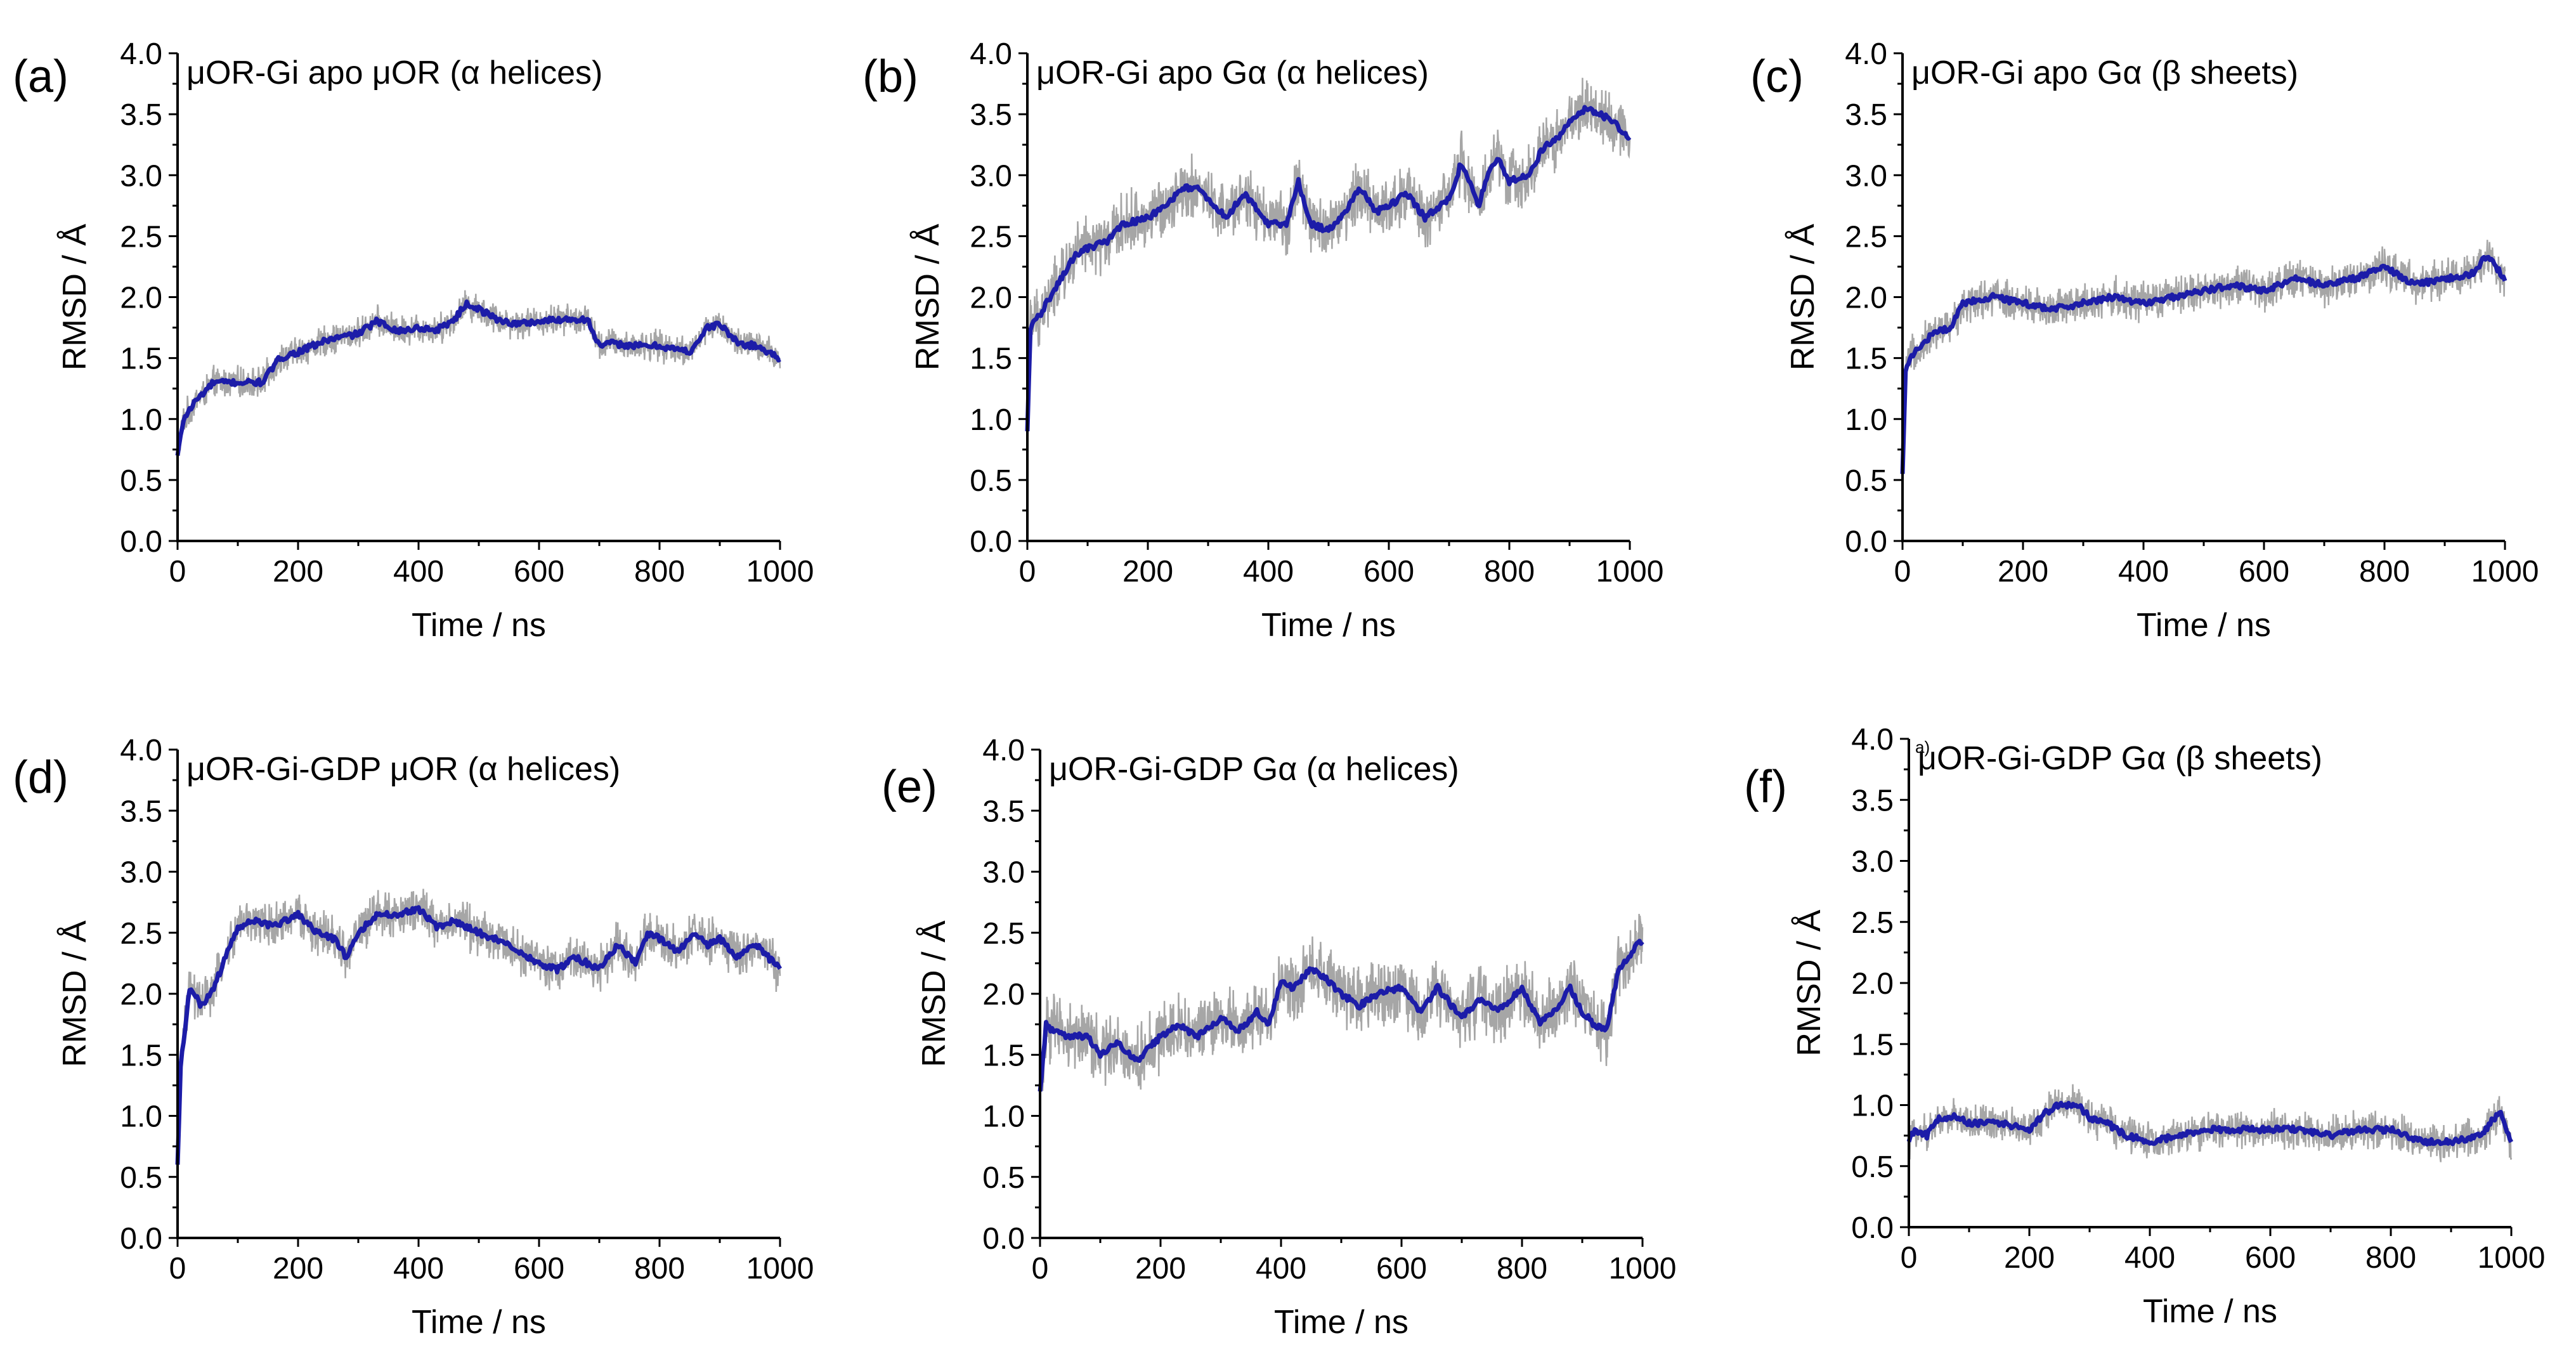 The width and height of the screenshot is (2576, 1354). What do you see at coordinates (1232, 73) in the screenshot?
I see `panel-title: μOR-Gi apo Gα (α helices)` at bounding box center [1232, 73].